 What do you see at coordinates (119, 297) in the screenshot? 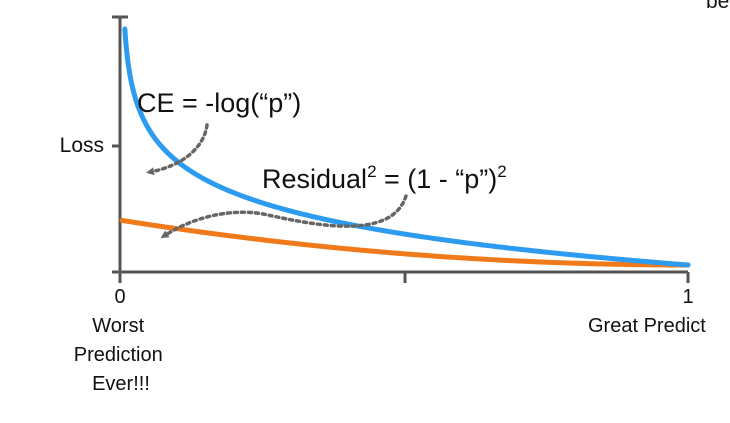
I see `x-tick-label-0: 0` at bounding box center [119, 297].